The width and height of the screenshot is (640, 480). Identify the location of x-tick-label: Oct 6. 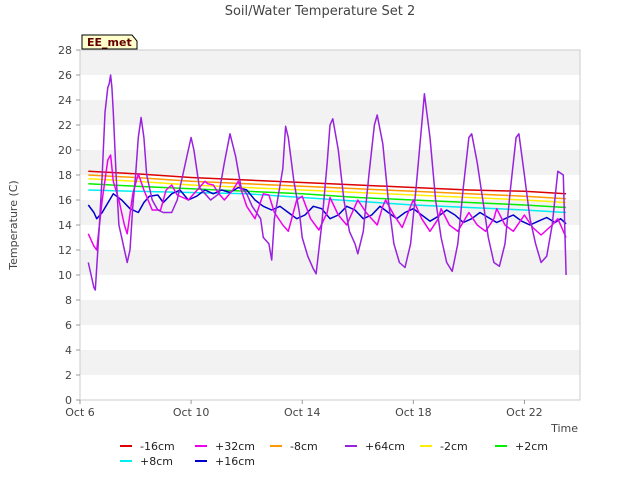
(80, 412).